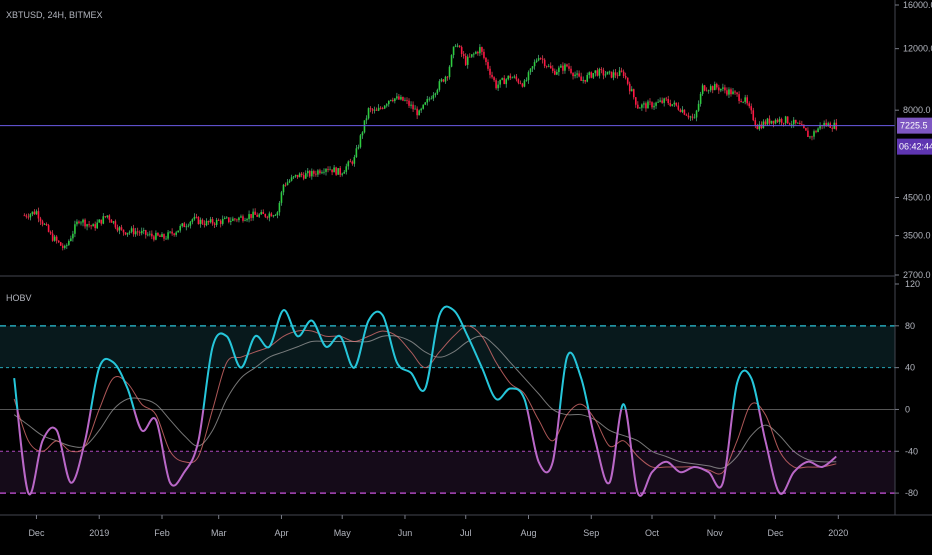 Image resolution: width=932 pixels, height=555 pixels. What do you see at coordinates (907, 409) in the screenshot?
I see `osc-tick-label: 0` at bounding box center [907, 409].